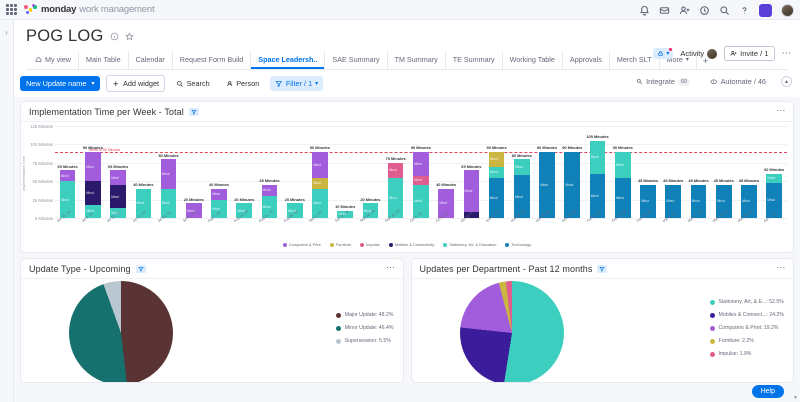 The width and height of the screenshot is (800, 402). What do you see at coordinates (297, 83) in the screenshot?
I see `filter-button: Filter / 1 ▾` at bounding box center [297, 83].